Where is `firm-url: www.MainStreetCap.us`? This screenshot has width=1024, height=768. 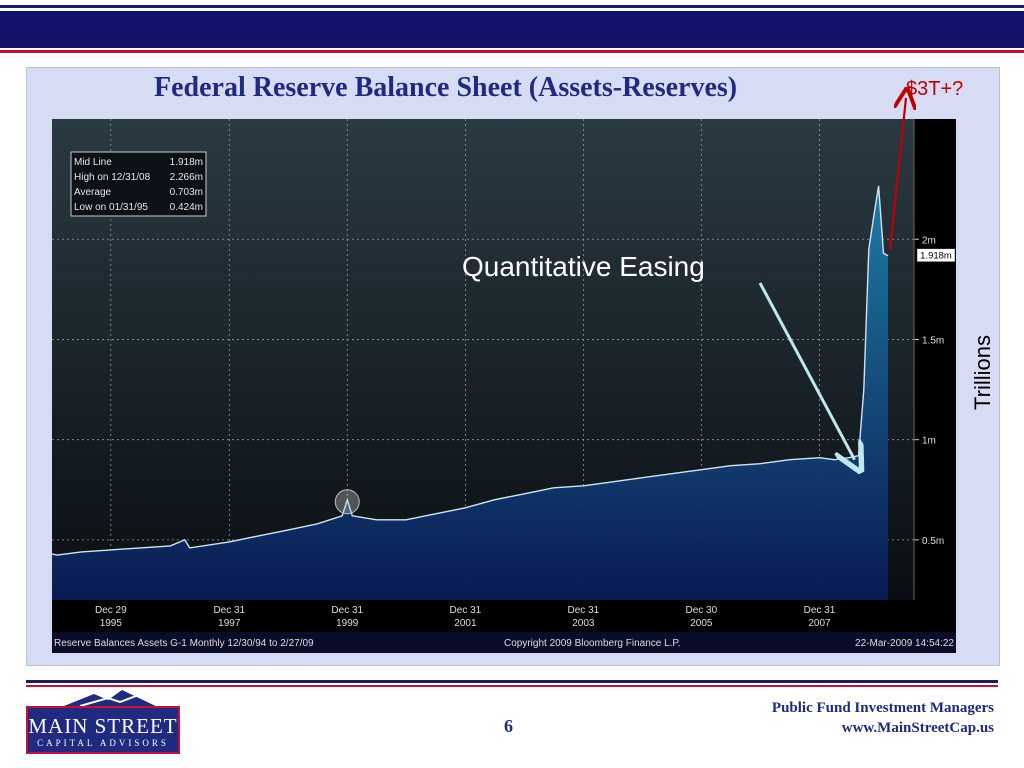
firm-url: www.MainStreetCap.us is located at coordinates (917, 728).